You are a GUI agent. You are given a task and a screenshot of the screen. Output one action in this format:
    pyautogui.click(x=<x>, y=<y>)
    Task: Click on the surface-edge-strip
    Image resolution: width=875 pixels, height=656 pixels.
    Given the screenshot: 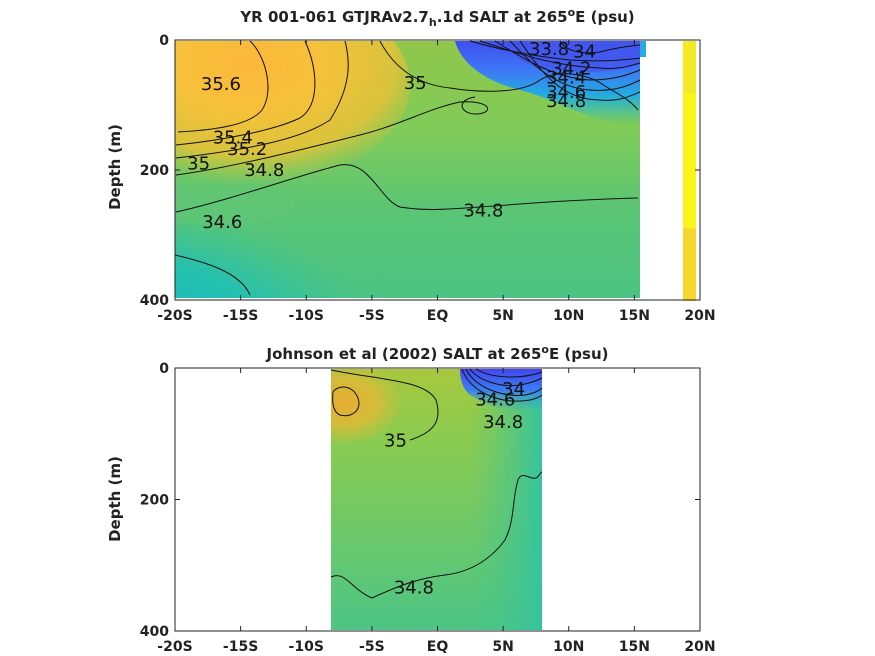 What is the action you would take?
    pyautogui.click(x=643, y=49)
    